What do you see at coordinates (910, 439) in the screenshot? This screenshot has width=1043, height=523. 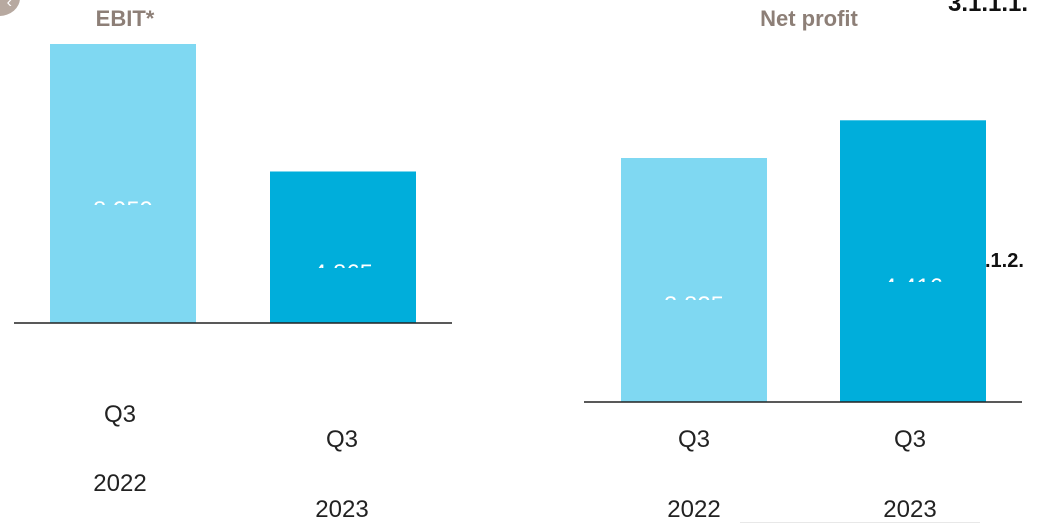 I see `tick-label-quarter-1-1: Q3` at bounding box center [910, 439].